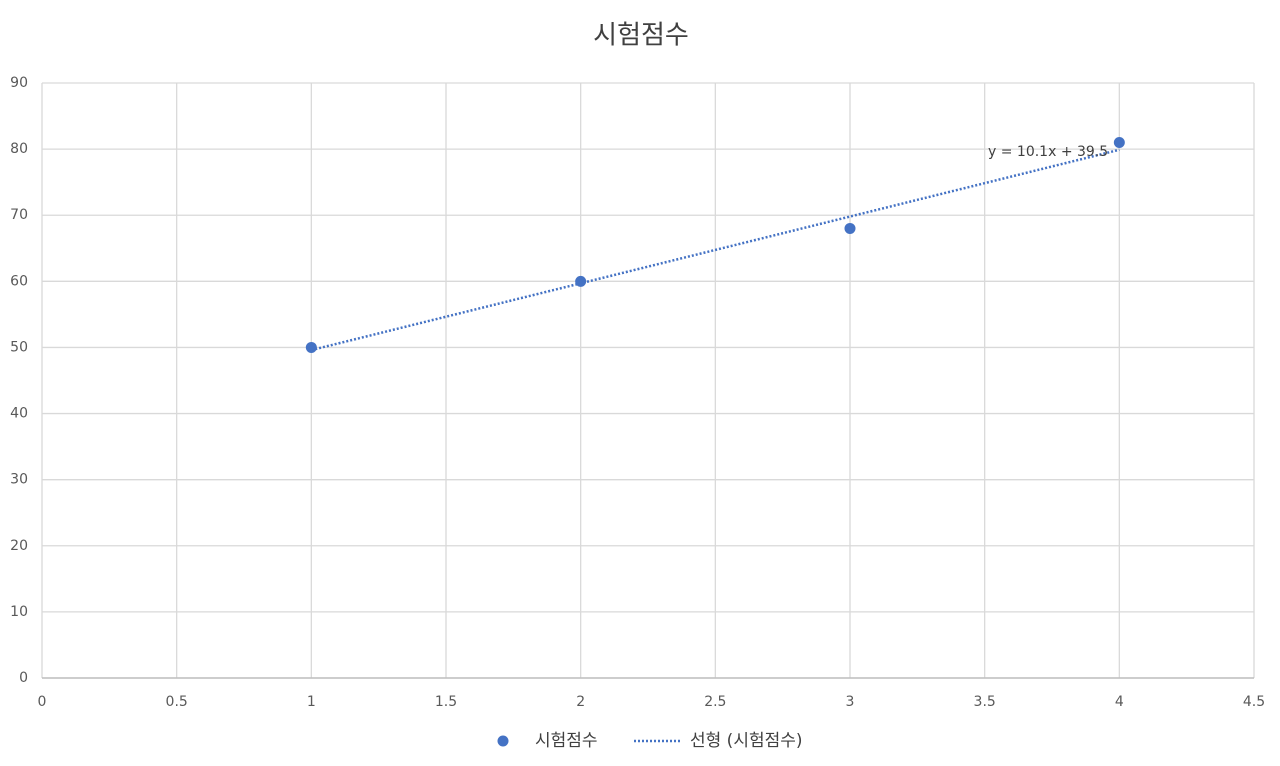 The width and height of the screenshot is (1280, 766). I want to click on y-tick-label: 70, so click(19, 215).